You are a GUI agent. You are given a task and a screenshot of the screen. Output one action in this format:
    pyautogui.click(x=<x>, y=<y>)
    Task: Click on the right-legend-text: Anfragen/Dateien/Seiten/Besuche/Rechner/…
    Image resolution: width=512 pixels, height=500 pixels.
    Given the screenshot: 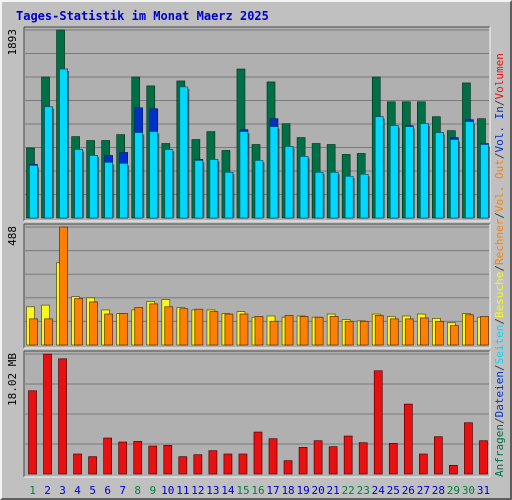 What is the action you would take?
    pyautogui.click(x=499, y=265)
    